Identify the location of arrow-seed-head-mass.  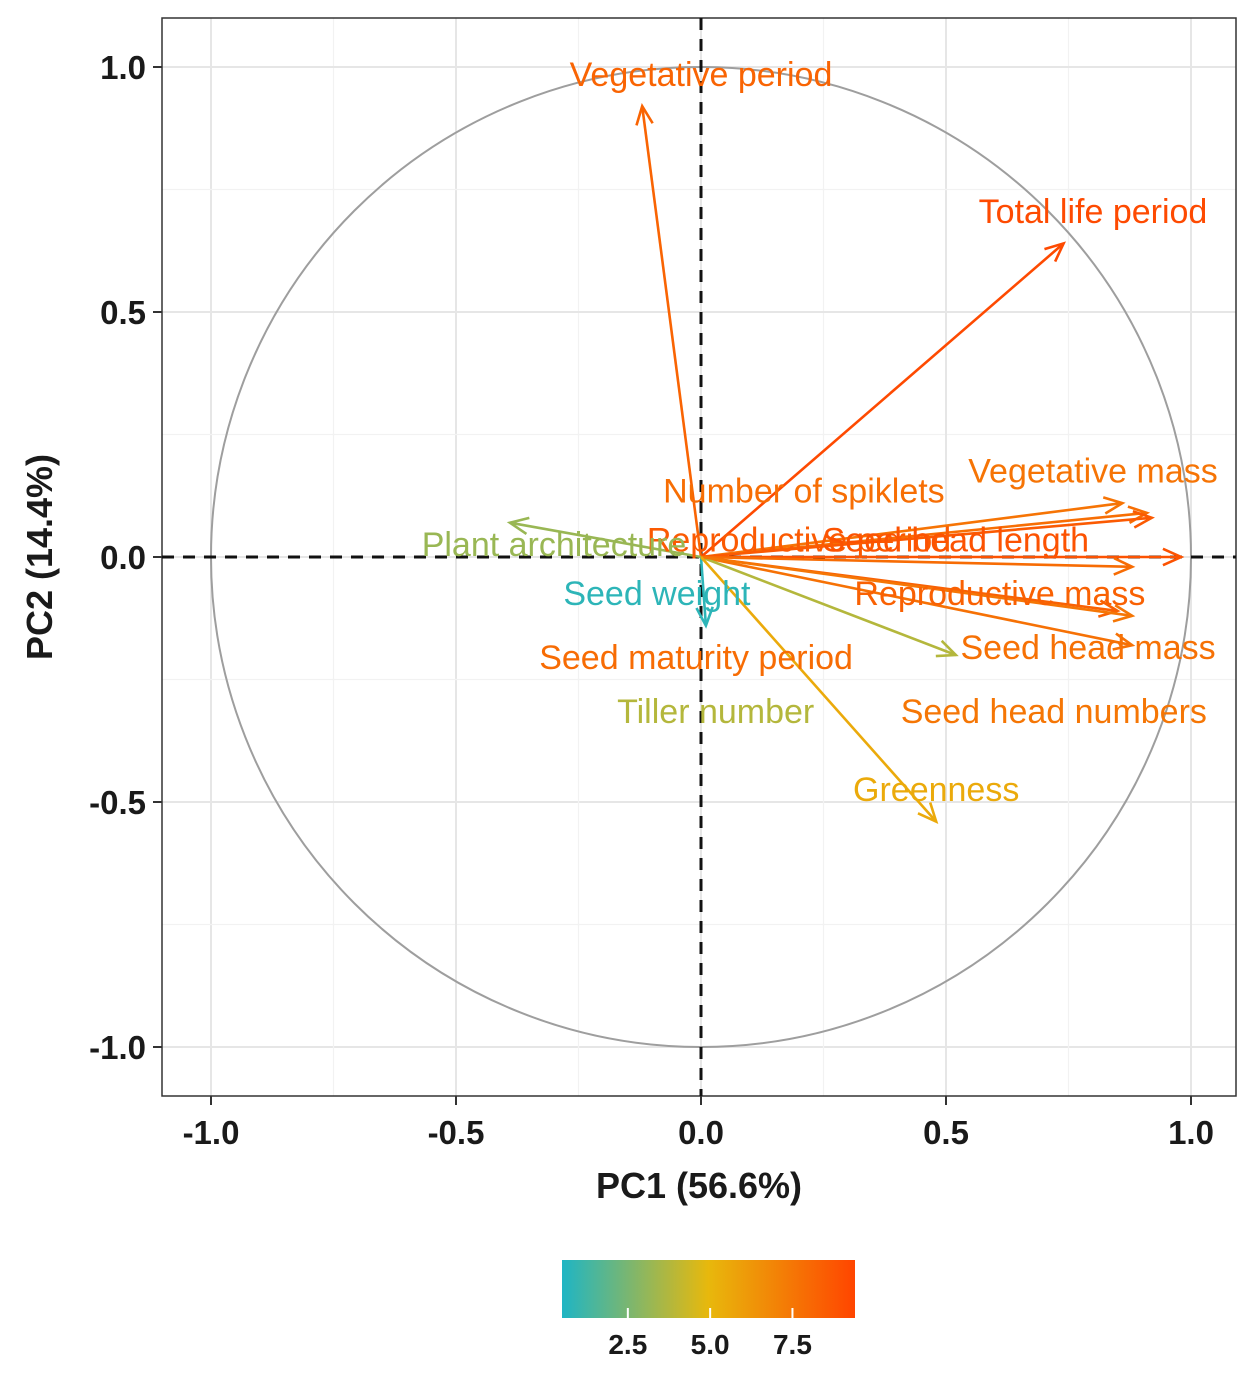
(918, 603).